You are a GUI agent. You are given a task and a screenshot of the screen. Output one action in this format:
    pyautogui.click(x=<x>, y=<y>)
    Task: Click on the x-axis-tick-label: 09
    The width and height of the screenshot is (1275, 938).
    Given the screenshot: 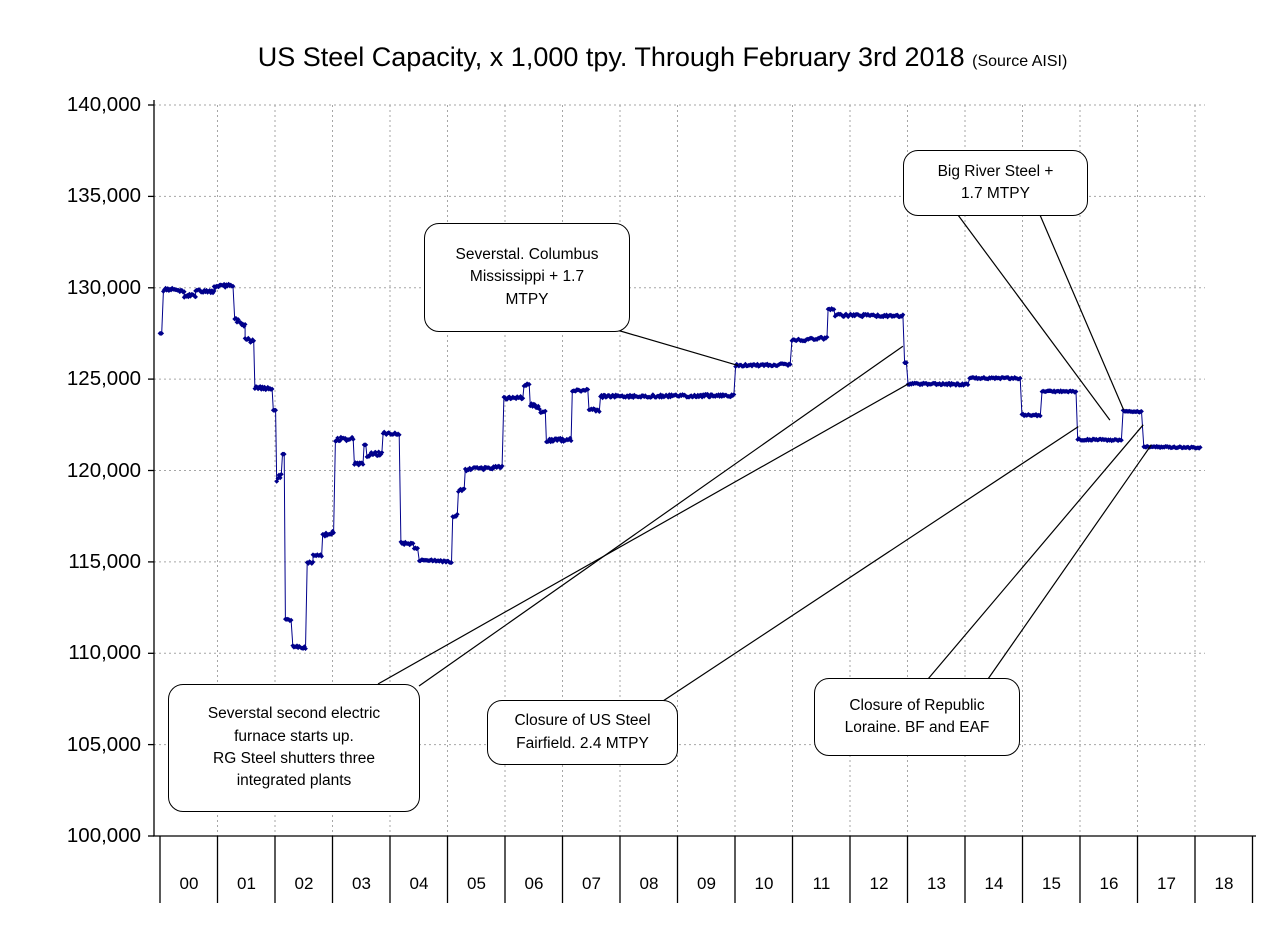 What is the action you would take?
    pyautogui.click(x=706, y=883)
    